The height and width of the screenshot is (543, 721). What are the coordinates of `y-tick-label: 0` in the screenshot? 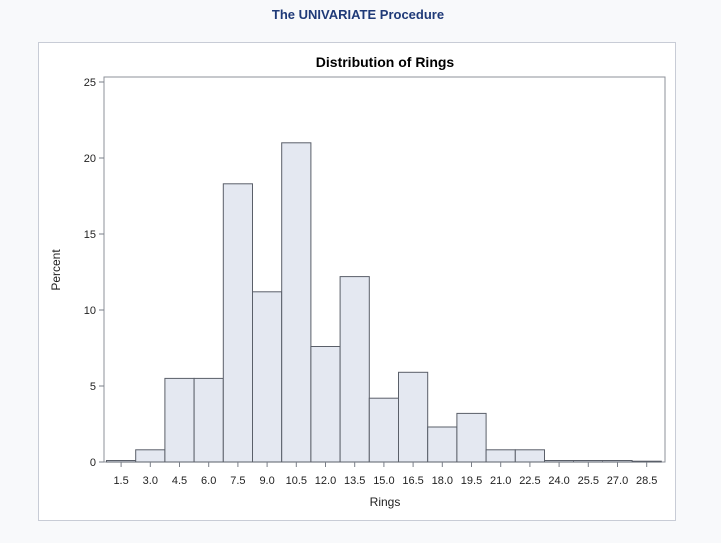 It's located at (93, 463).